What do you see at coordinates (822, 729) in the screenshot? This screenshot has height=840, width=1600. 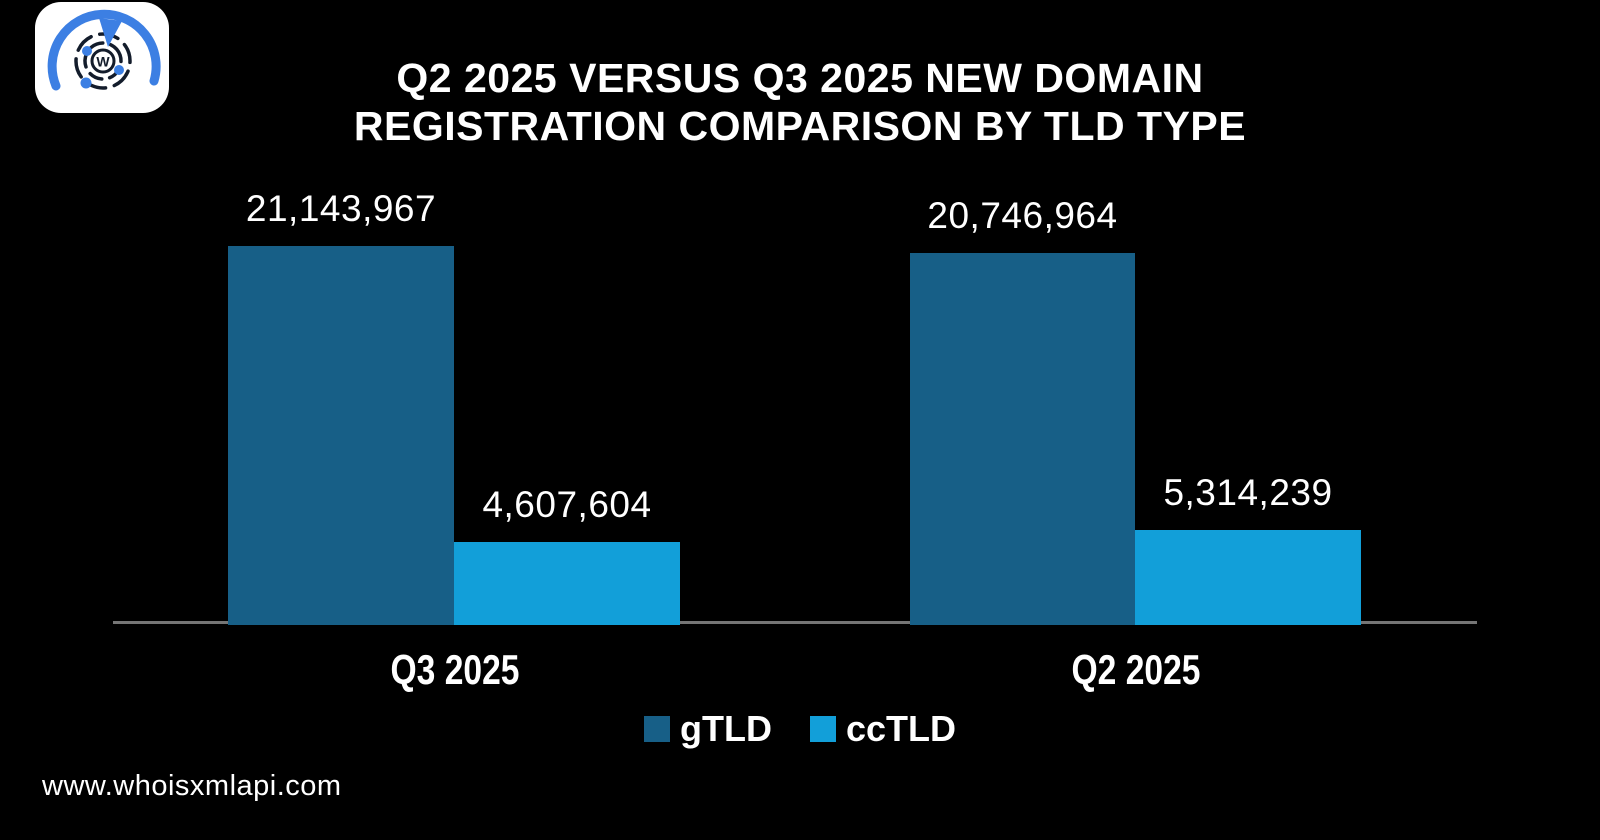 I see `cctld-swatch-icon` at bounding box center [822, 729].